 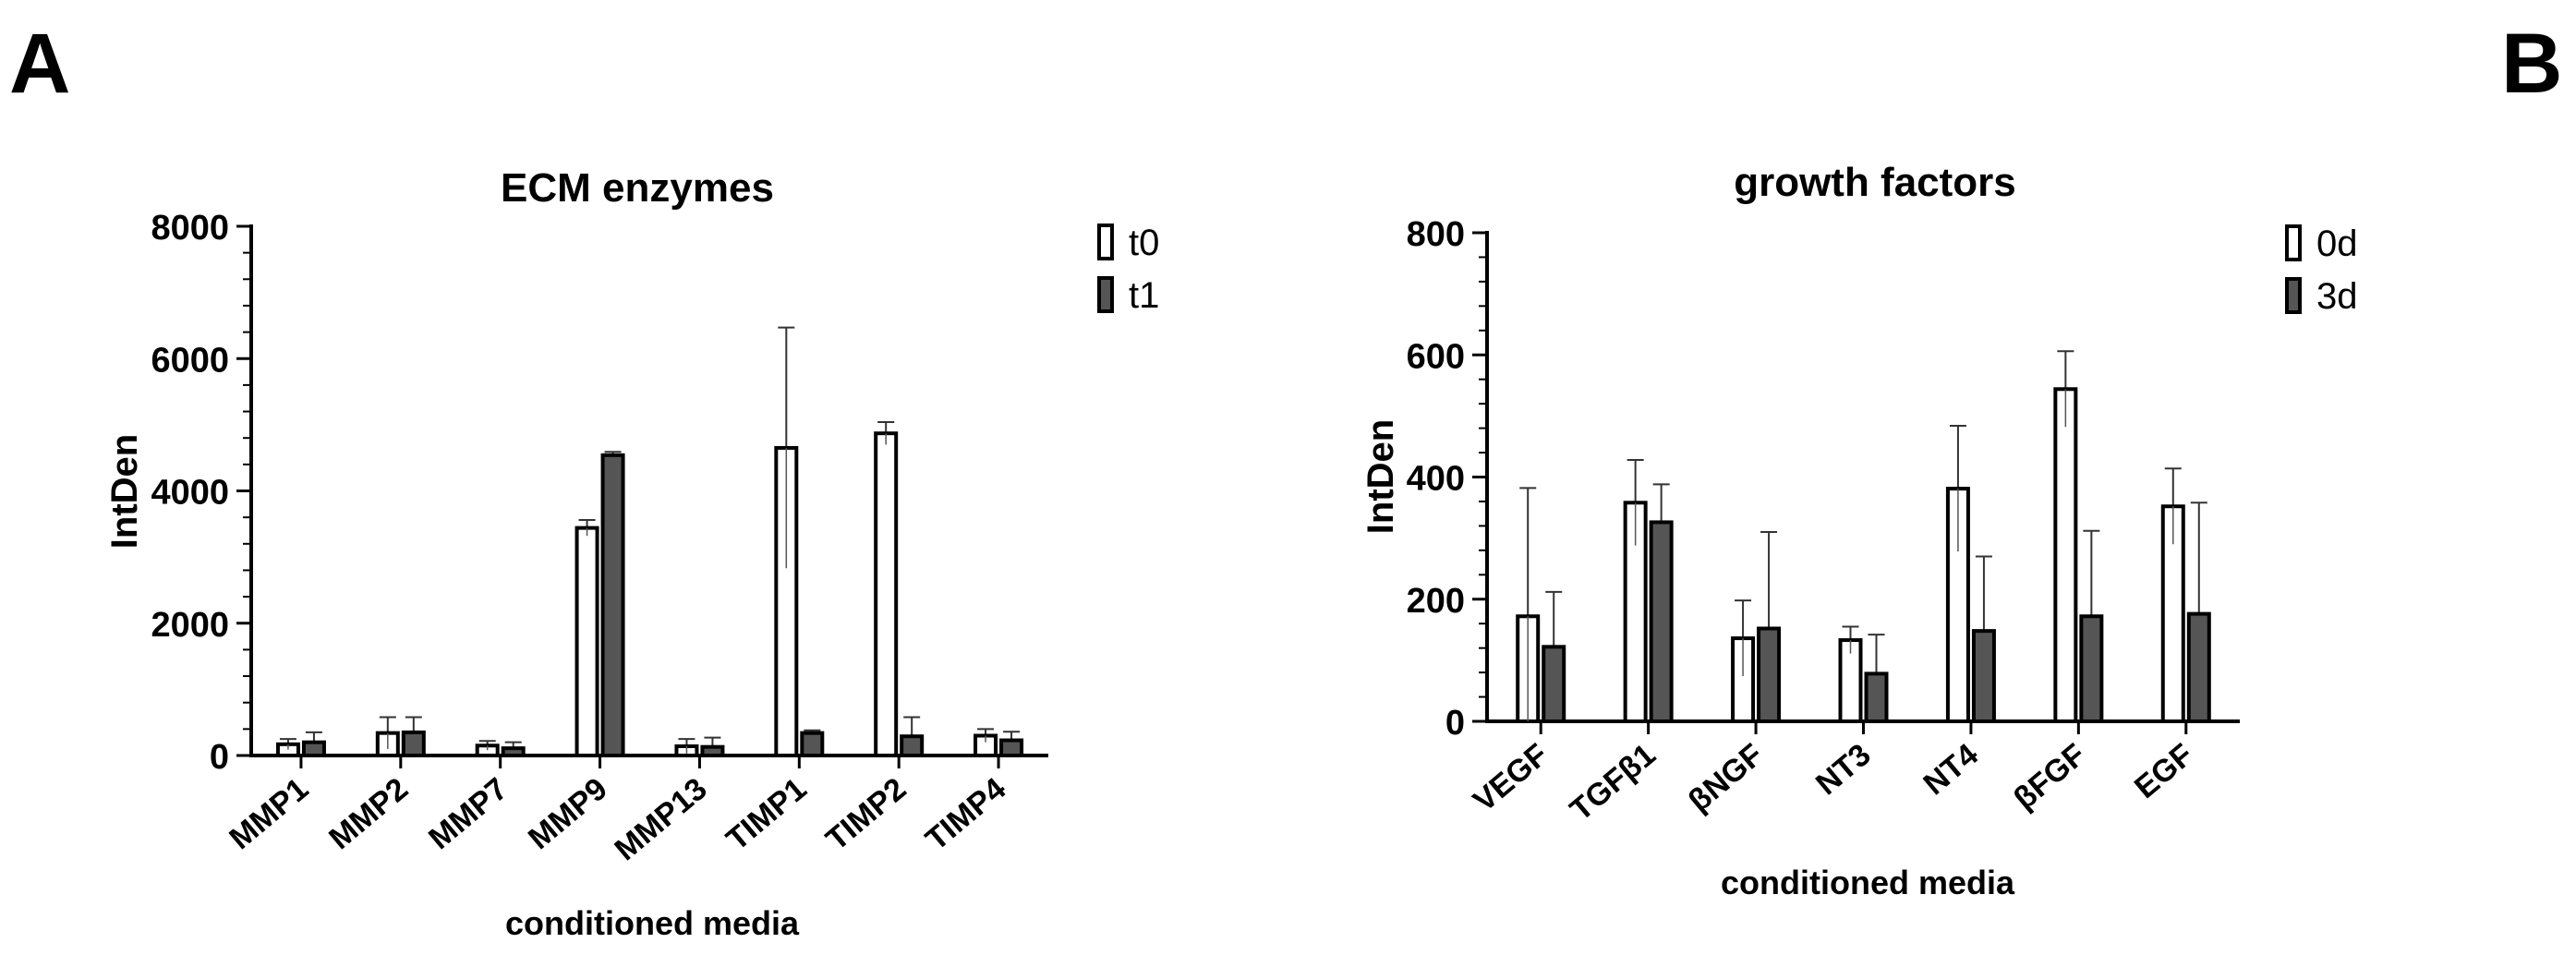 I want to click on chart-title: ECM enzymes, so click(x=637, y=188).